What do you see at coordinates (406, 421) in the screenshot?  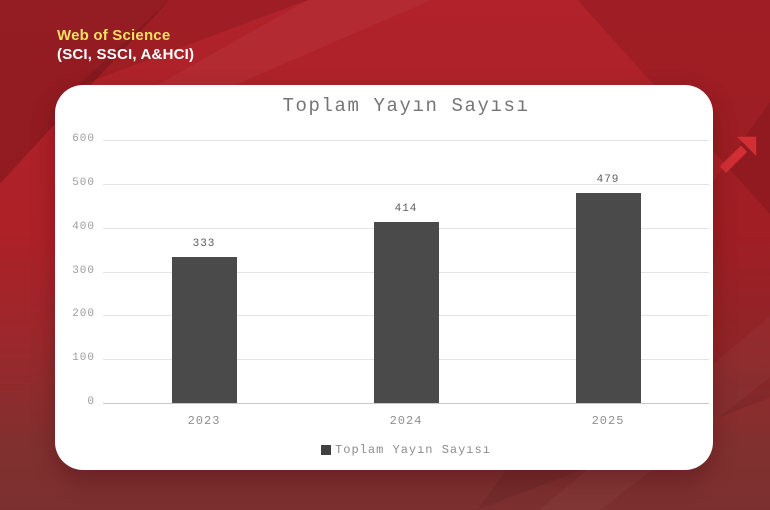 I see `x-axis-tick-label: 2024` at bounding box center [406, 421].